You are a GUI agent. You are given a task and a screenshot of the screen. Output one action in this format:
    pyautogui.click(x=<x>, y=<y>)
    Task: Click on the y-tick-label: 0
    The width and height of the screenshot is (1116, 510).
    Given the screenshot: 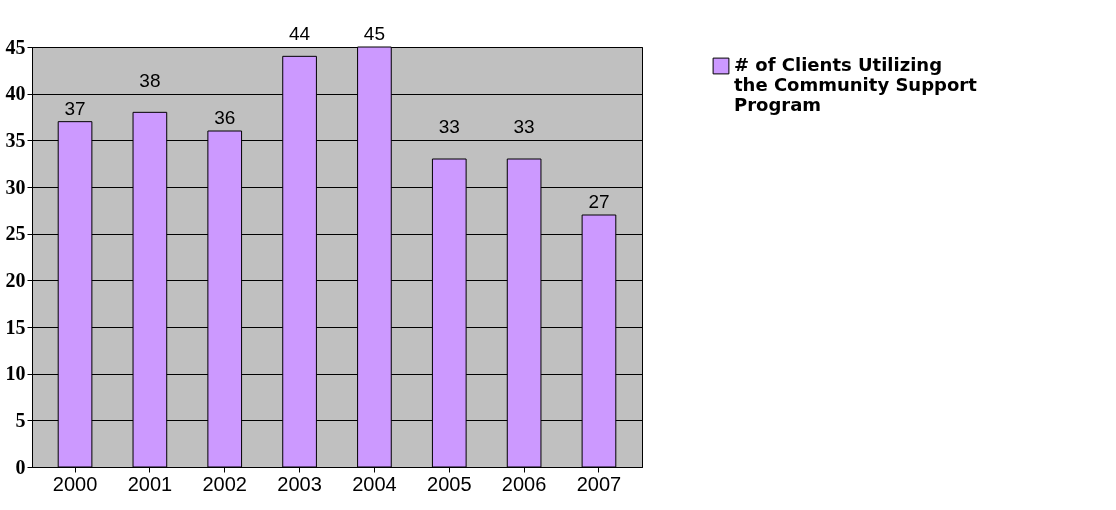 What is the action you would take?
    pyautogui.click(x=20, y=466)
    